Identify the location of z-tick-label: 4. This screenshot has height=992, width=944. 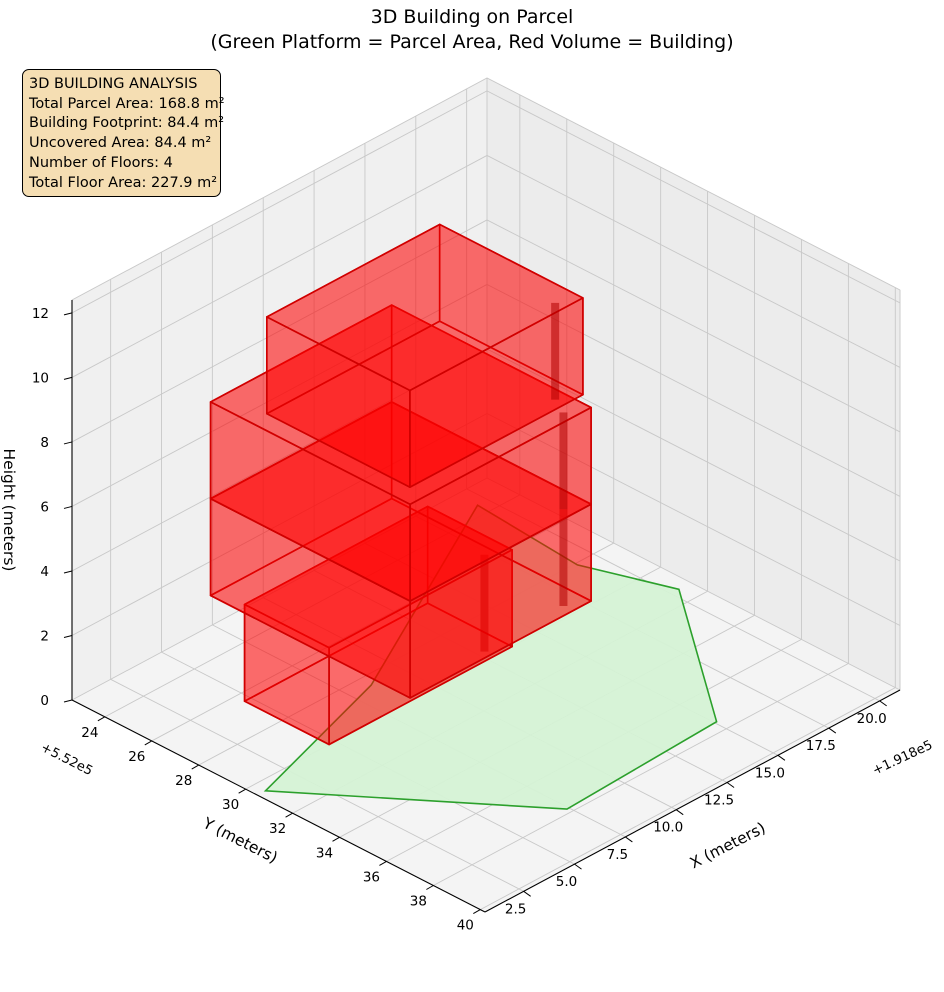
(44, 572).